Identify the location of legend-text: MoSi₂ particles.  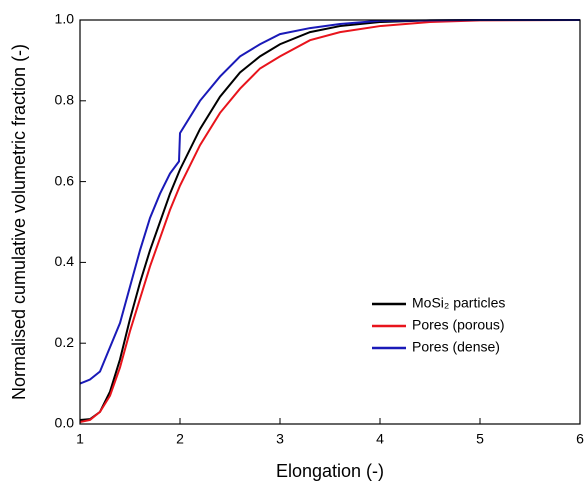
(458, 303).